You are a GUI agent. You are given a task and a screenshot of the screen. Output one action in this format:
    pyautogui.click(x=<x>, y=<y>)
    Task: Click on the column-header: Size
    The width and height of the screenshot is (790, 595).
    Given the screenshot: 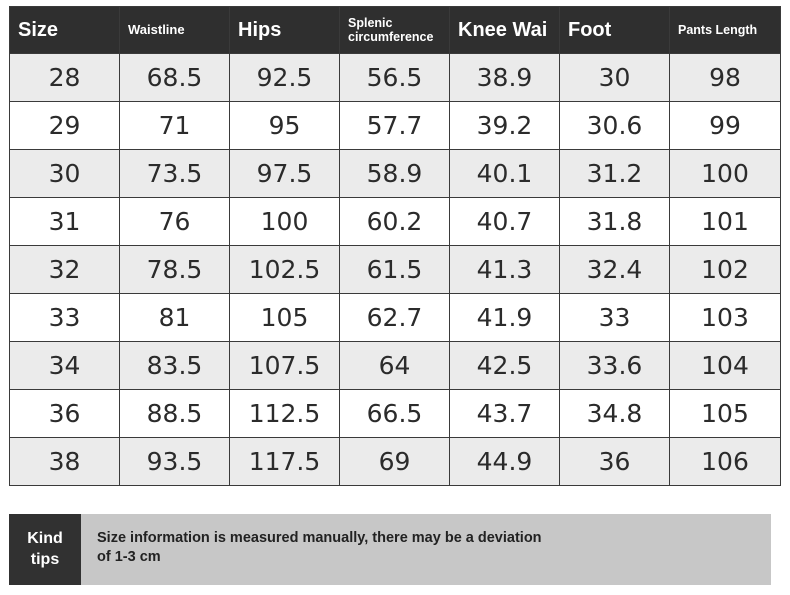 What is the action you would take?
    pyautogui.click(x=64, y=30)
    